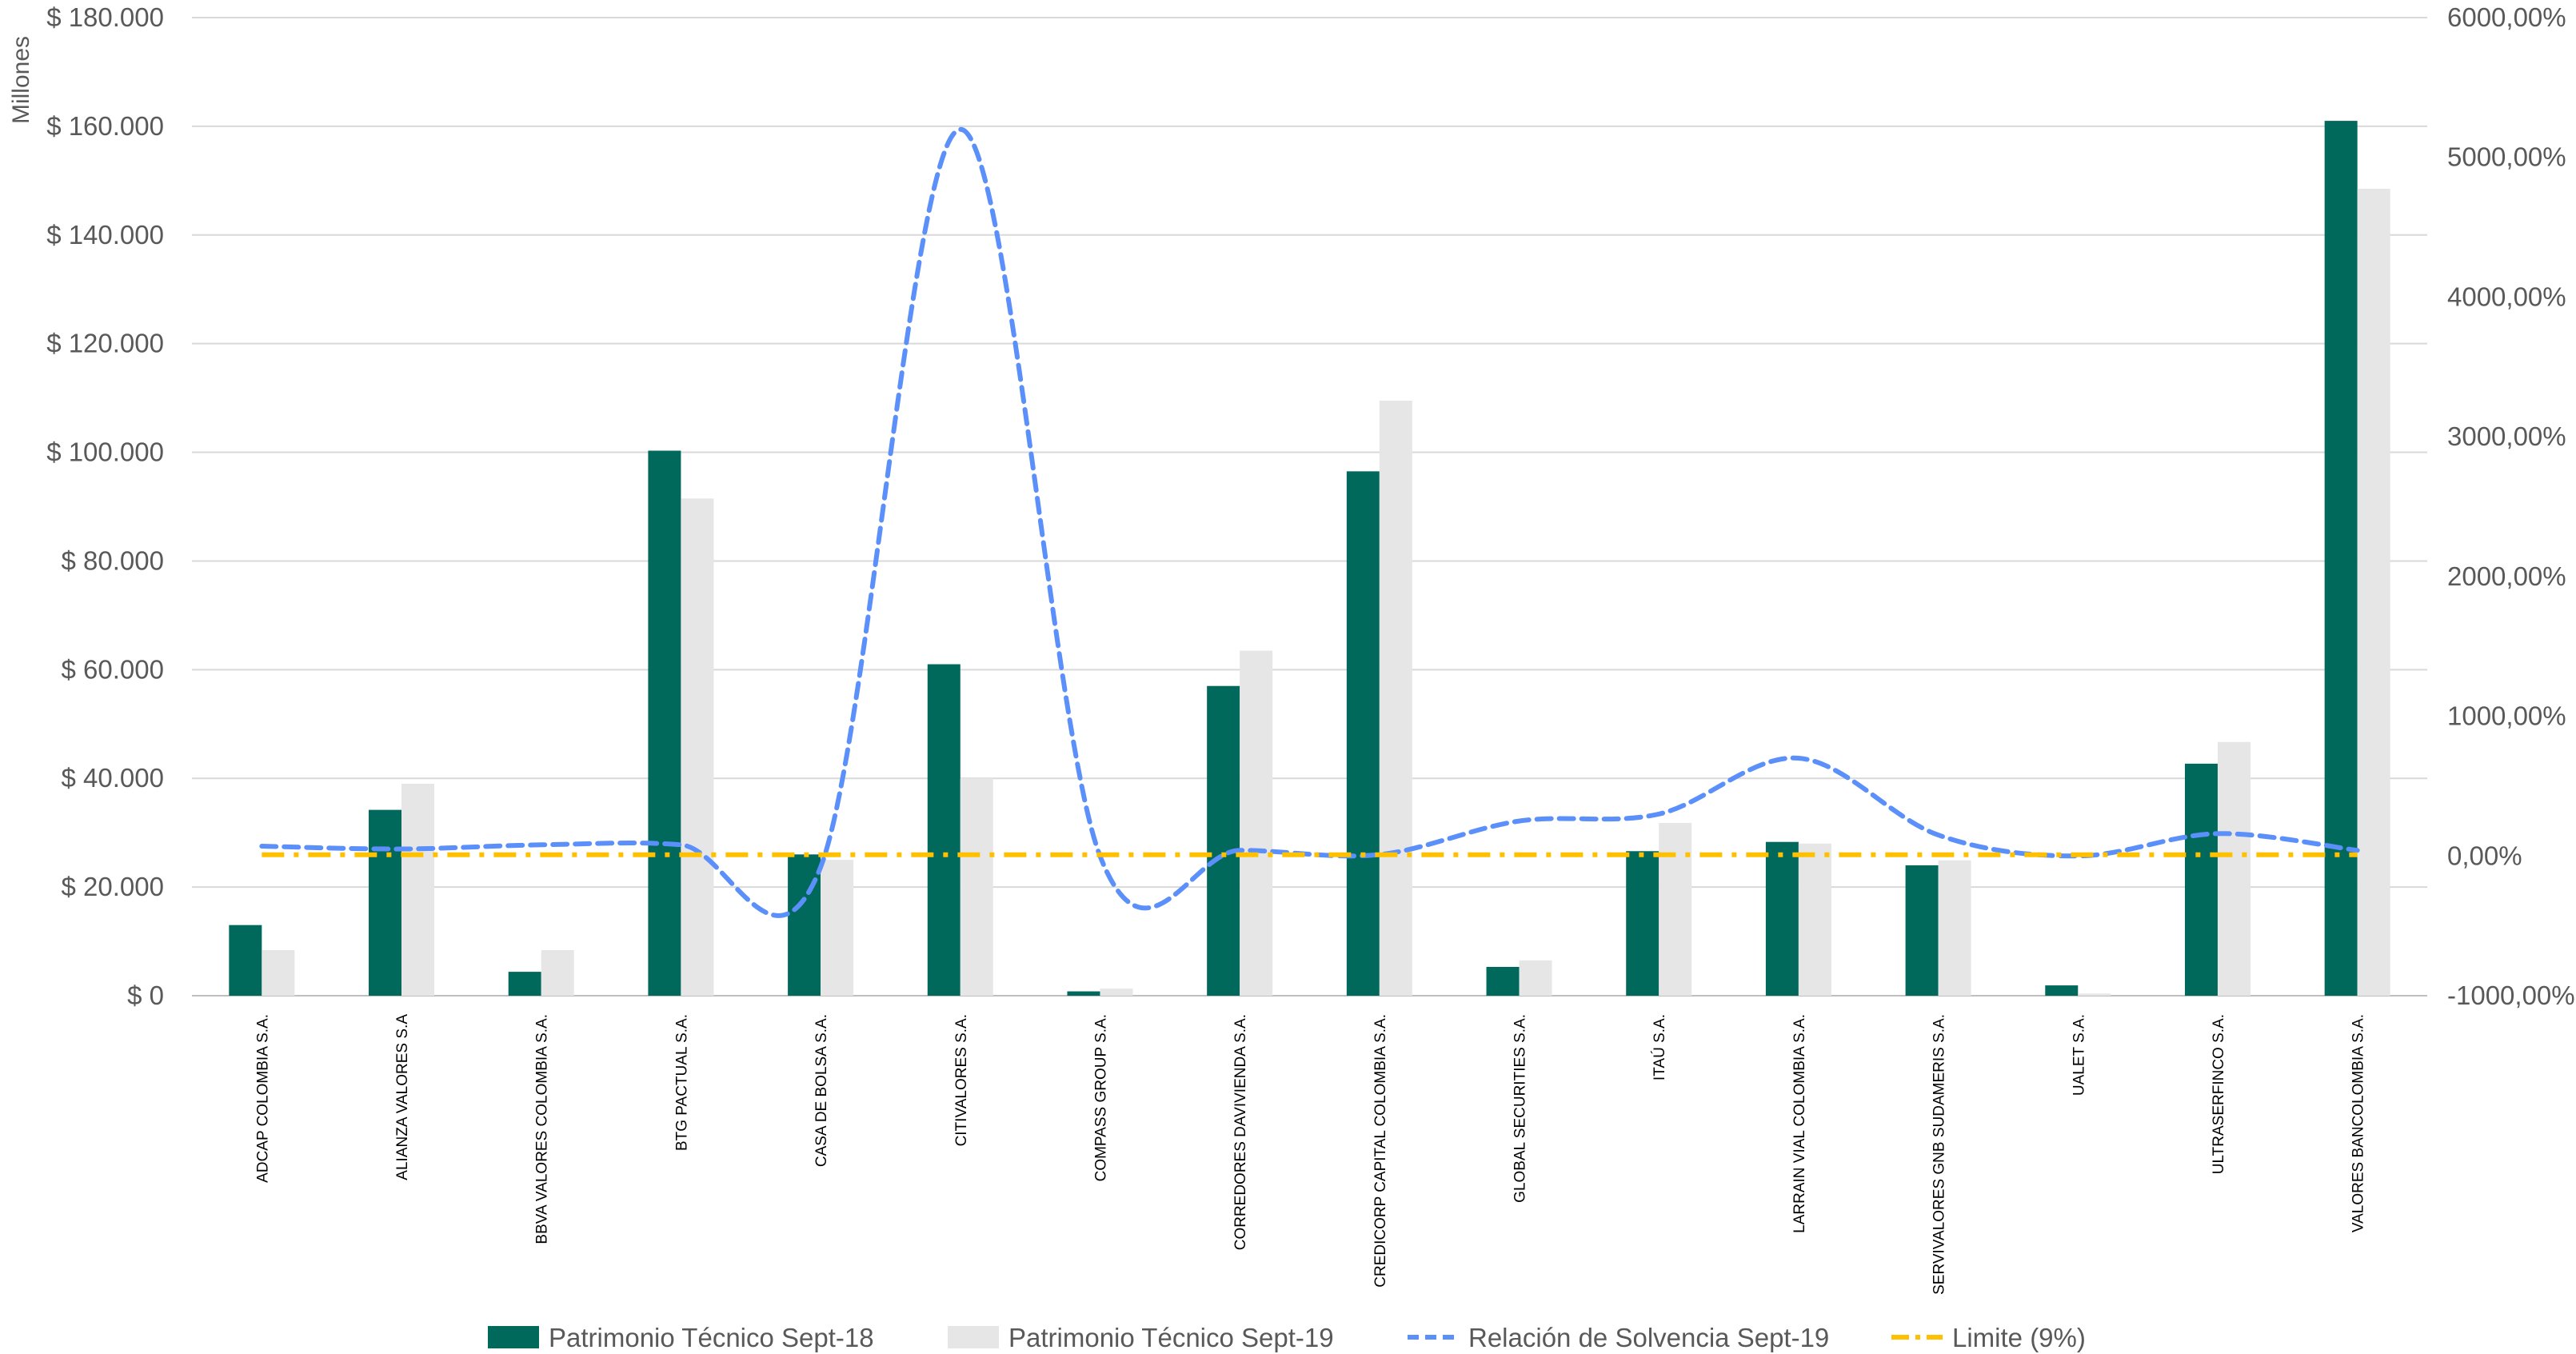 The height and width of the screenshot is (1354, 2576). I want to click on x-category-label: CASA DE BOLSA S.A., so click(822, 1091).